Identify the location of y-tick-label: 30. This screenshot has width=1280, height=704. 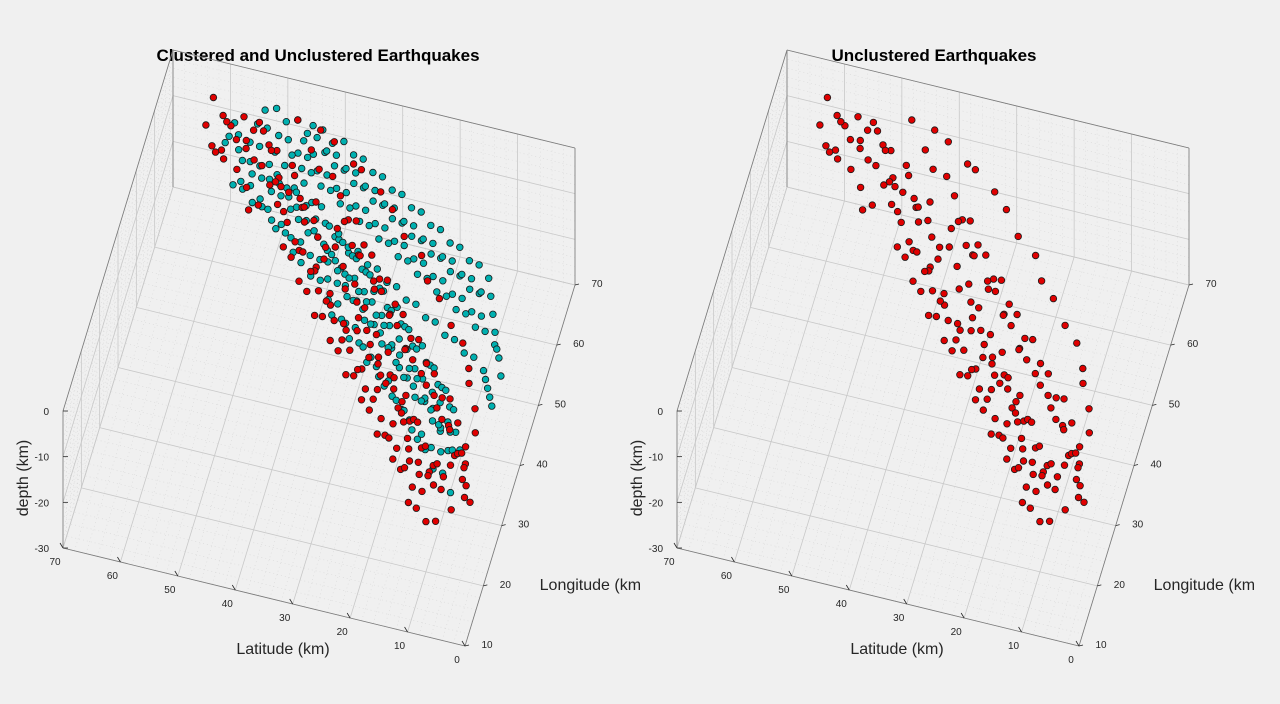
(1138, 525).